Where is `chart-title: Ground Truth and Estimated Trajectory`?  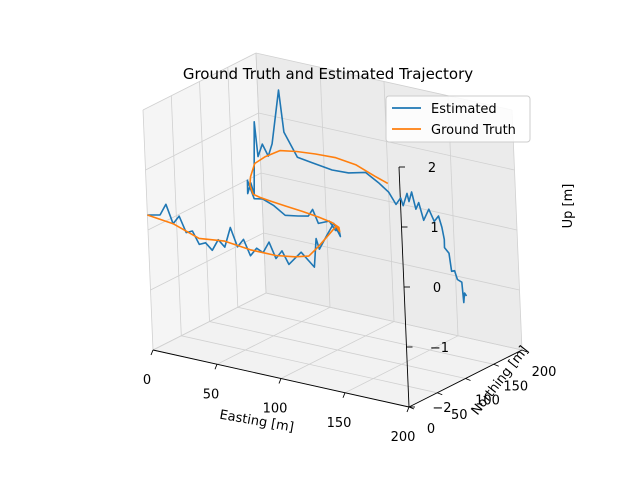 chart-title: Ground Truth and Estimated Trajectory is located at coordinates (328, 74).